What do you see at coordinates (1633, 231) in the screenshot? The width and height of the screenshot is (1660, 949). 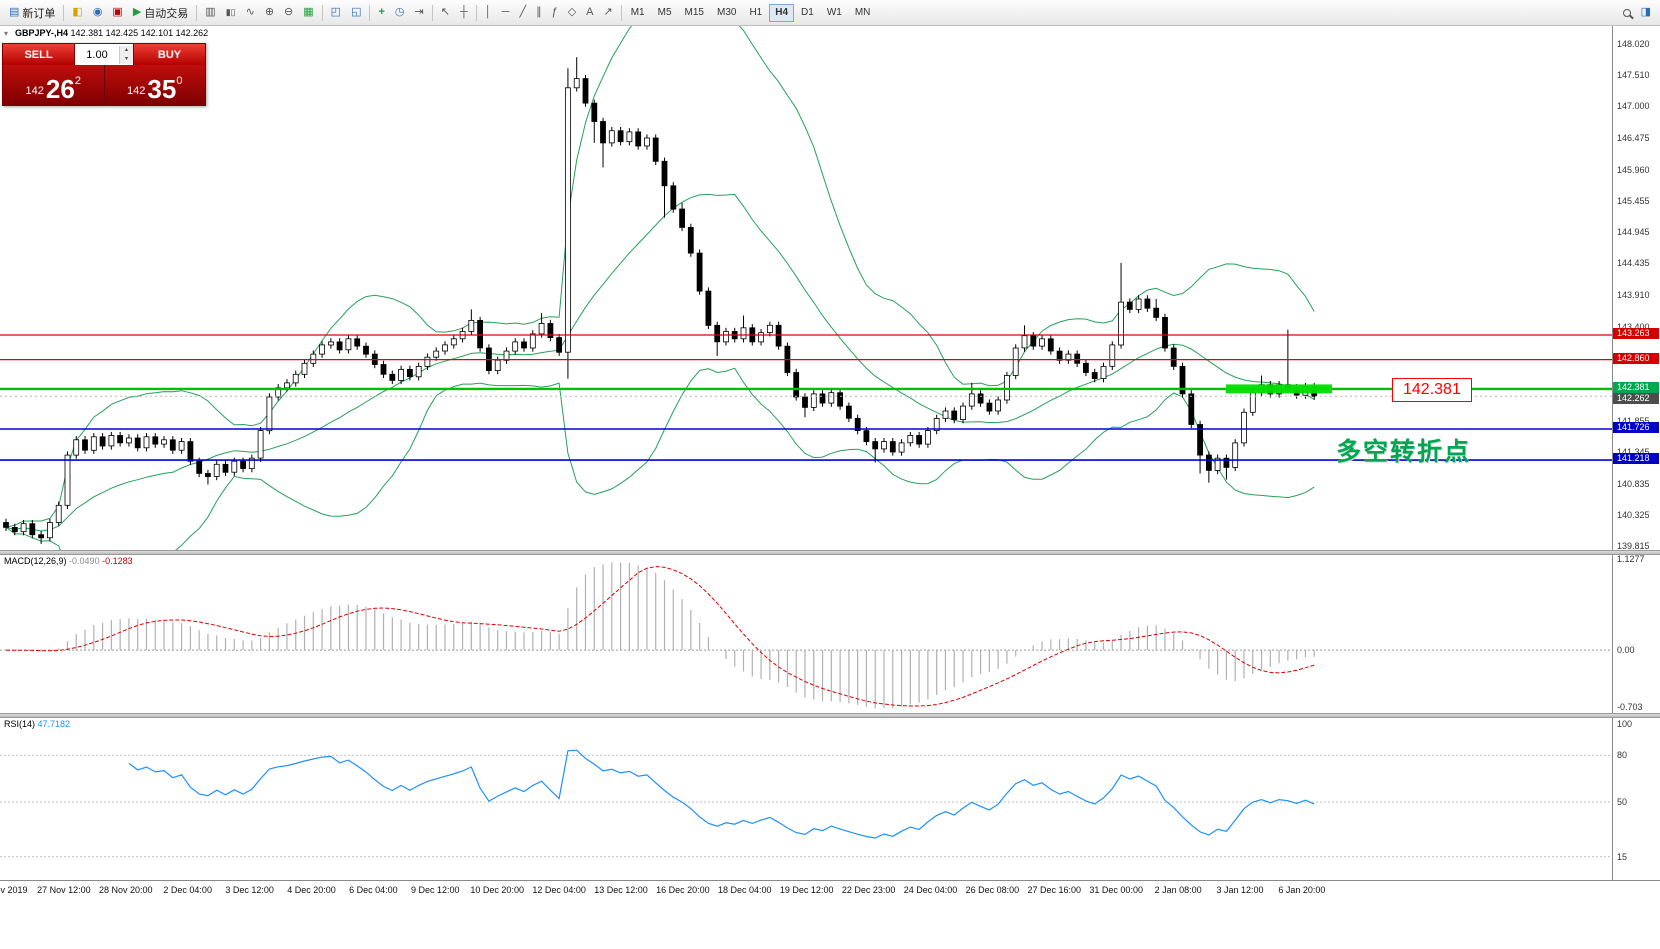 I see `price-scale-label: 144.945` at bounding box center [1633, 231].